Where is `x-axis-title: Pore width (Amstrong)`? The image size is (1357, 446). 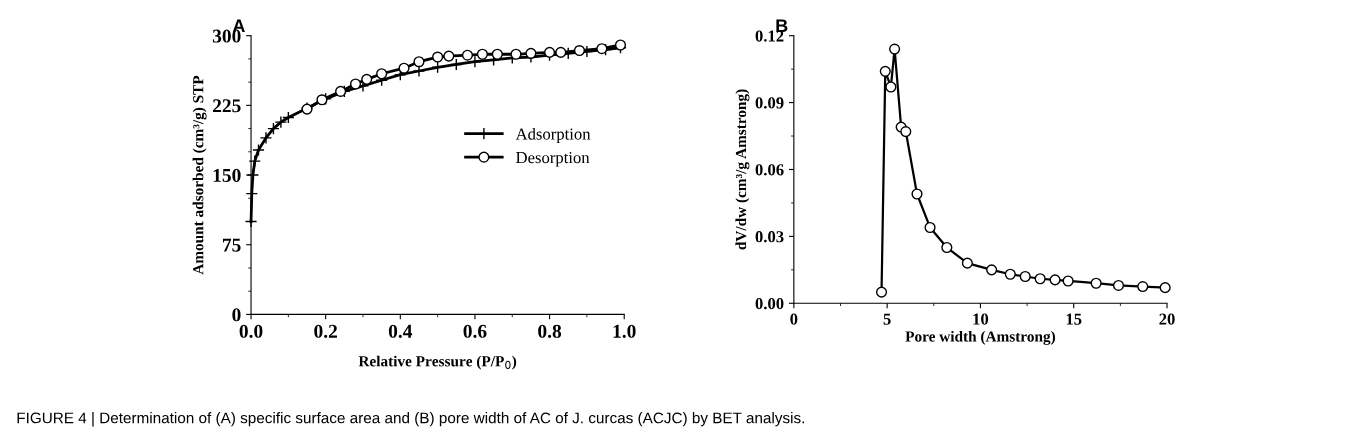 x-axis-title: Pore width (Amstrong) is located at coordinates (980, 337).